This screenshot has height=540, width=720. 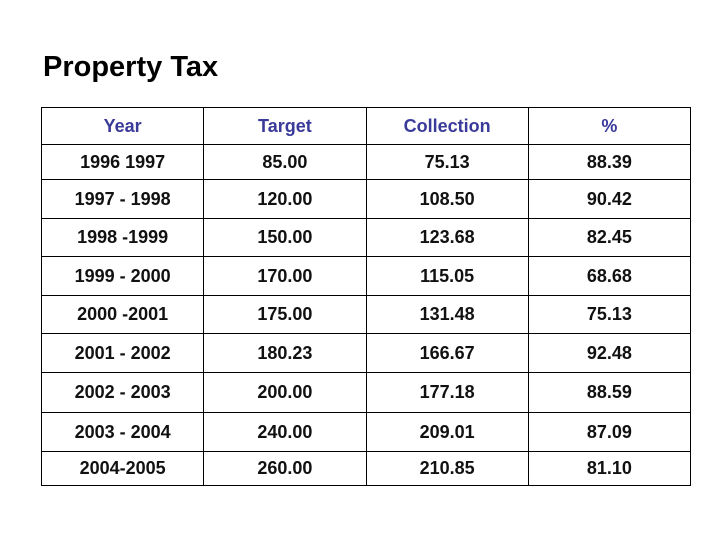 I want to click on table-row: 1997 - 1998 120.00 108.50 90.42, so click(x=366, y=199).